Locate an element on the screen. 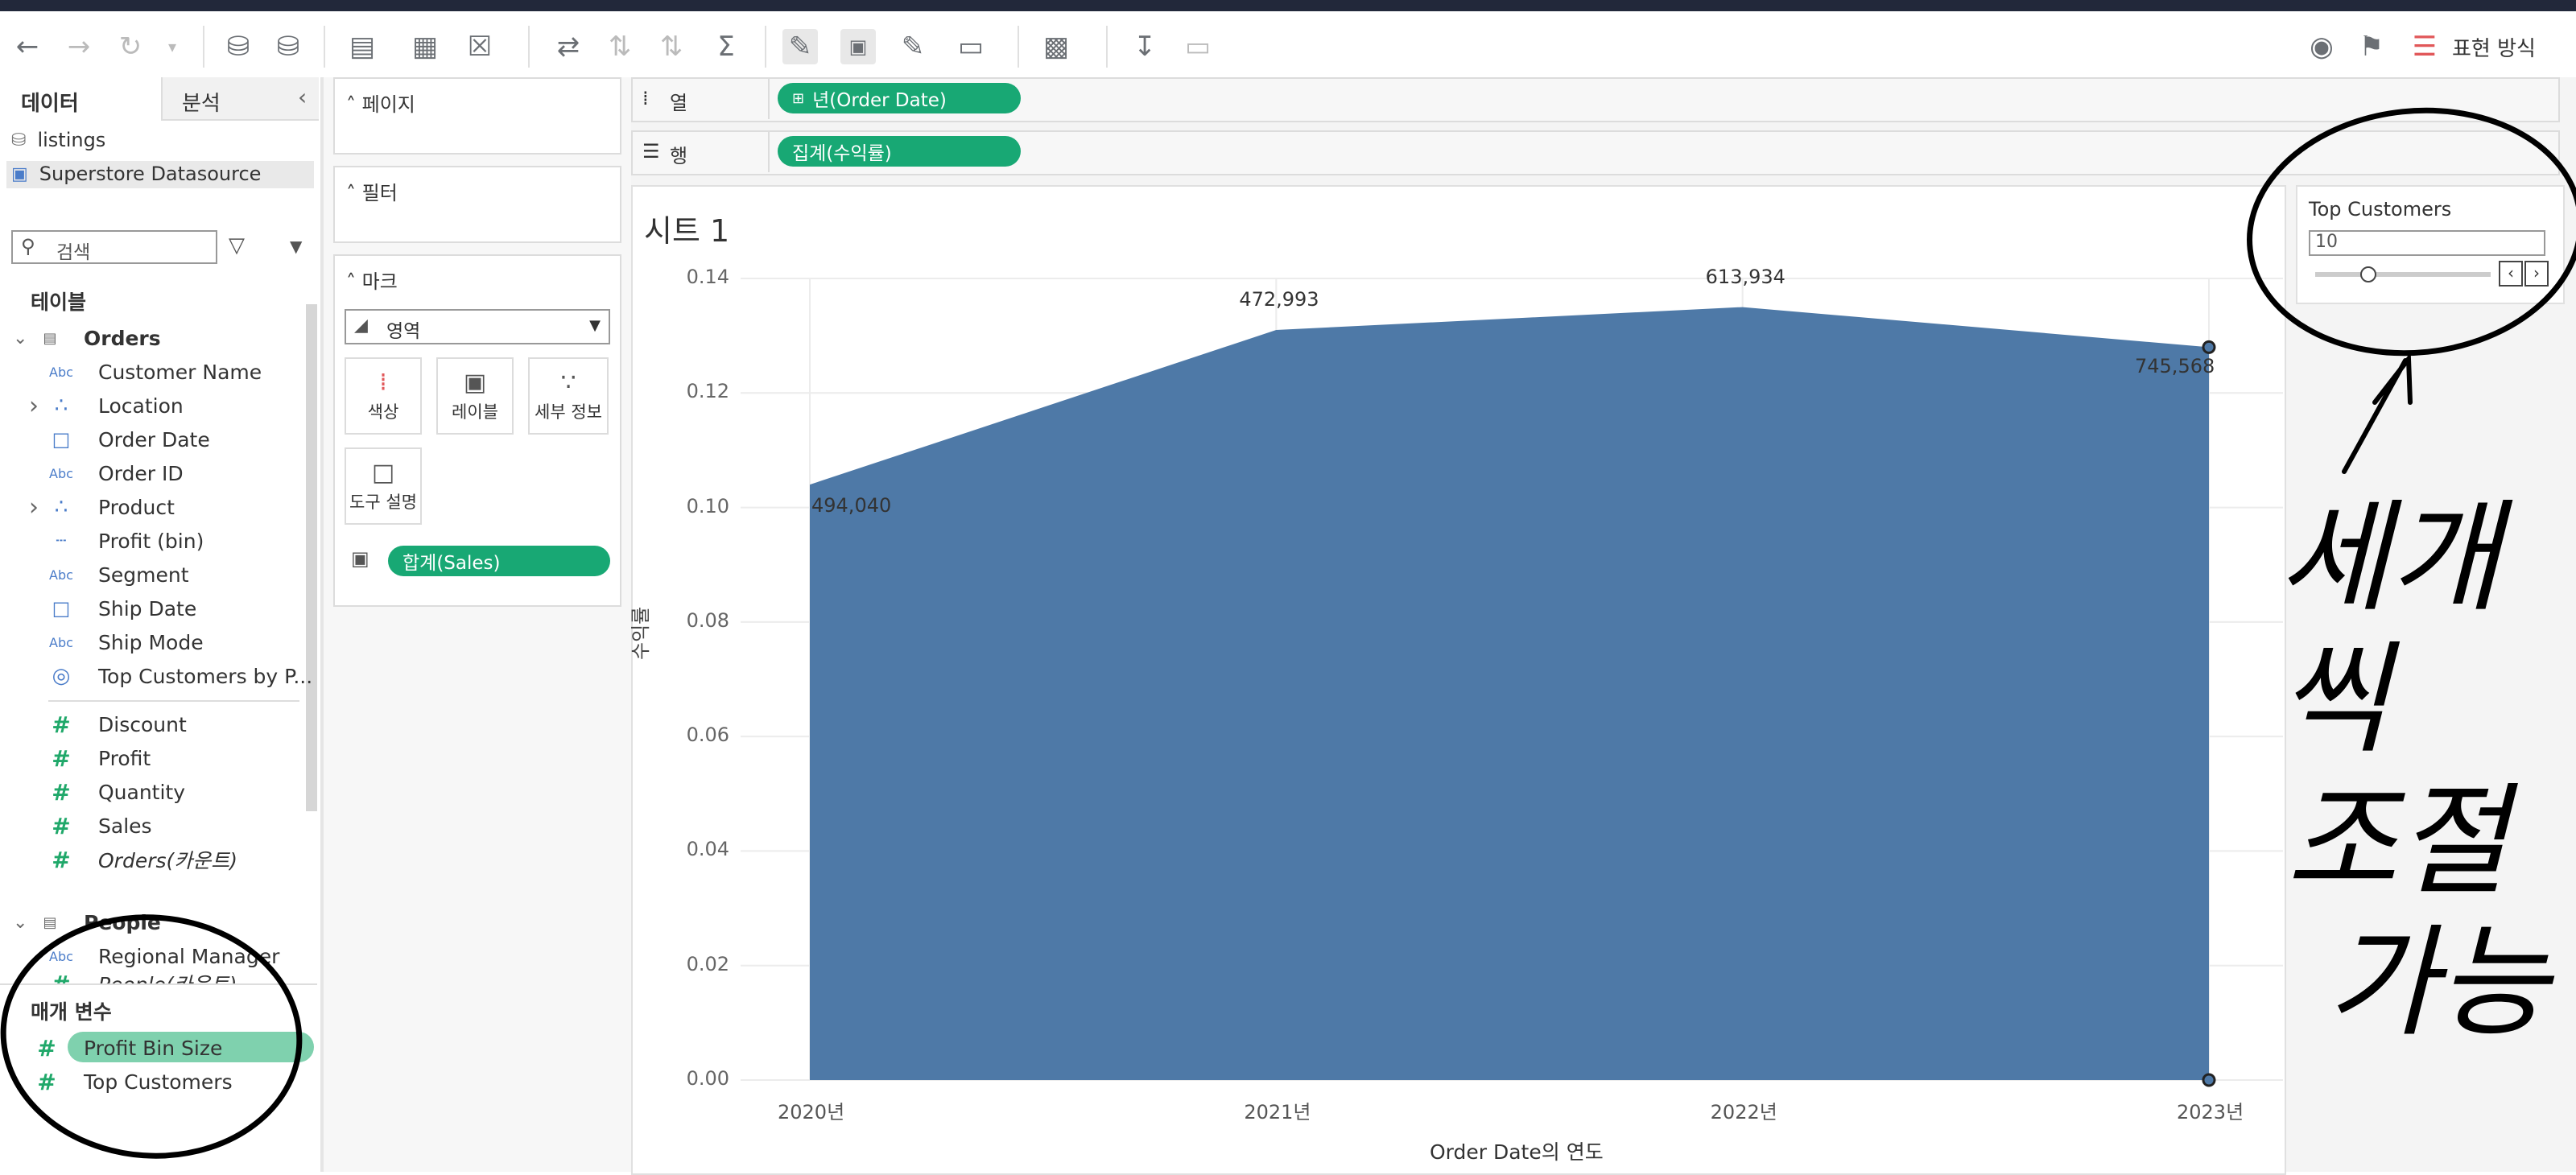 The image size is (2576, 1175). forward-icon: → is located at coordinates (79, 47).